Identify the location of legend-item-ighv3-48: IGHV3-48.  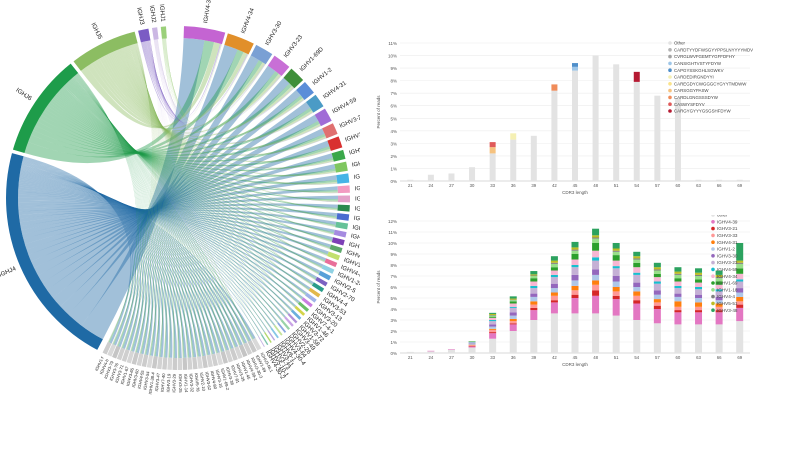
(727, 310).